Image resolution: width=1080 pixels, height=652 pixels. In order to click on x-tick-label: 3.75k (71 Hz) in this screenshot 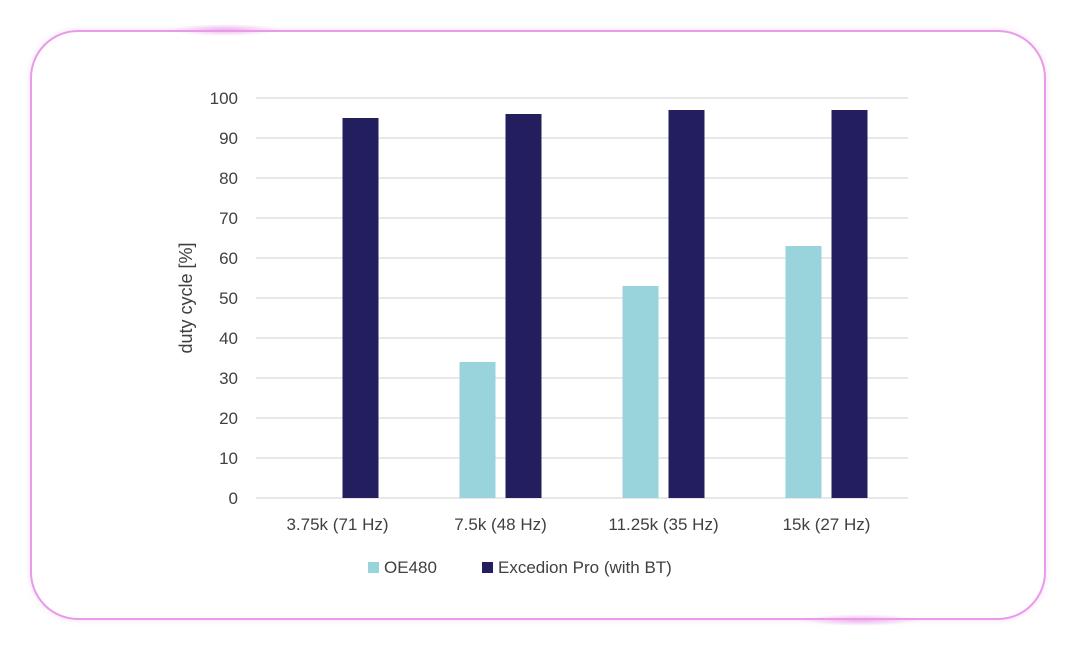, I will do `click(337, 524)`.